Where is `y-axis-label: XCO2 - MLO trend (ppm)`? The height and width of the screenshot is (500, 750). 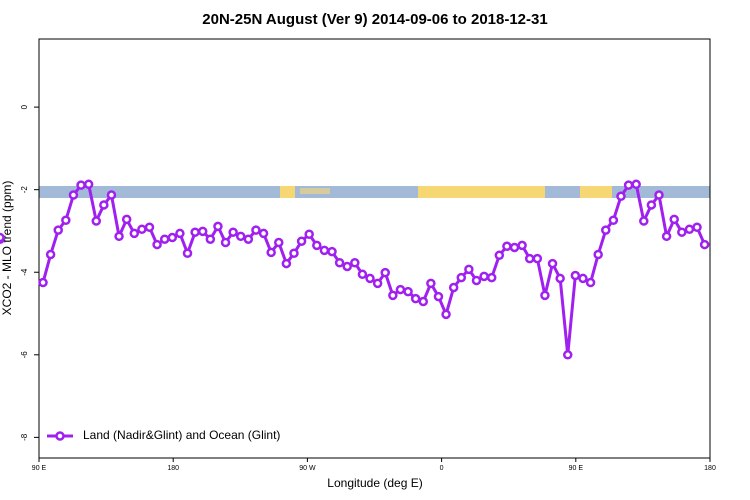
y-axis-label: XCO2 - MLO trend (ppm) is located at coordinates (7, 248).